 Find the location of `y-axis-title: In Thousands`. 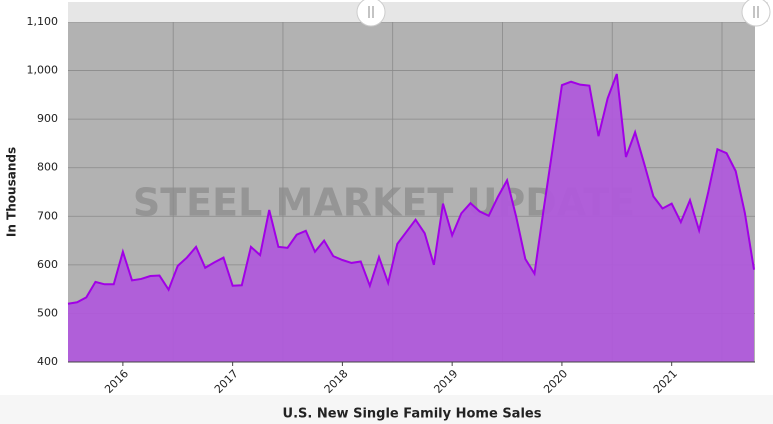

y-axis-title: In Thousands is located at coordinates (12, 192).